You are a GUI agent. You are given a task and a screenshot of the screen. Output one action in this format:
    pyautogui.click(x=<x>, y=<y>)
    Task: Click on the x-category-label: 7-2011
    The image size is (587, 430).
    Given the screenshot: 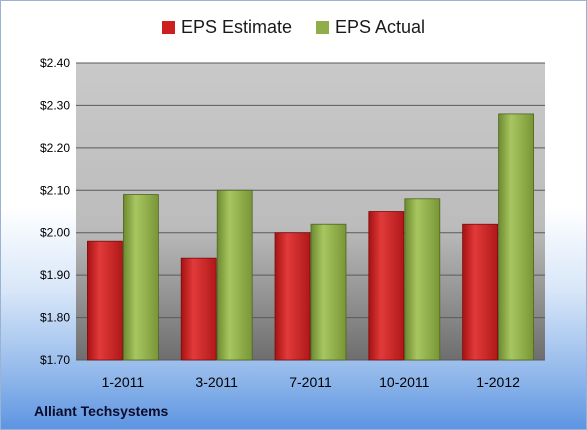 What is the action you would take?
    pyautogui.click(x=310, y=382)
    